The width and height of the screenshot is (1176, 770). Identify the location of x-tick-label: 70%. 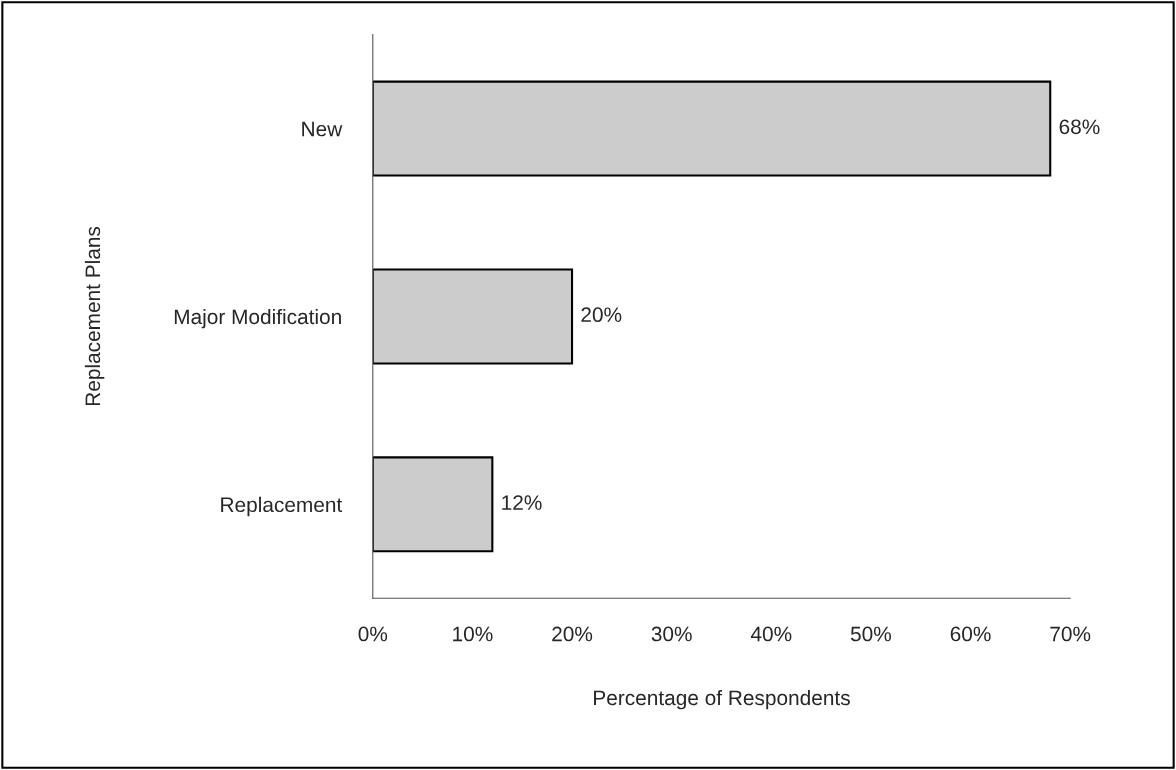
(1070, 634).